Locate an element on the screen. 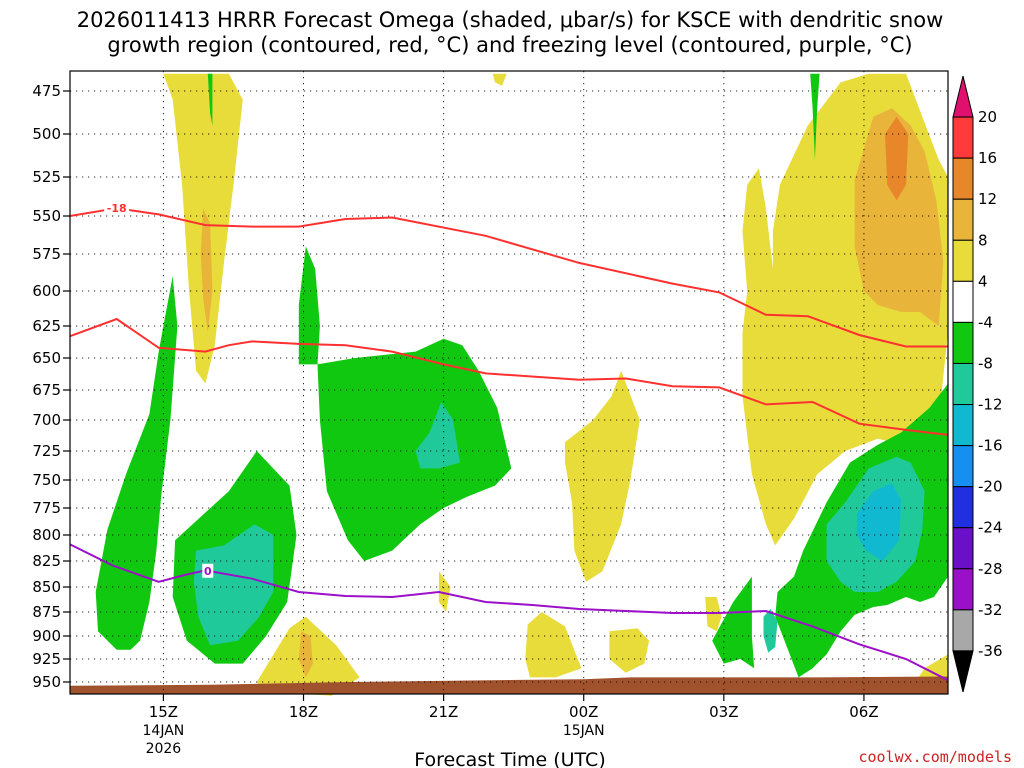 The image size is (1024, 768). freezing-level-contour-label: 0 is located at coordinates (208, 571).